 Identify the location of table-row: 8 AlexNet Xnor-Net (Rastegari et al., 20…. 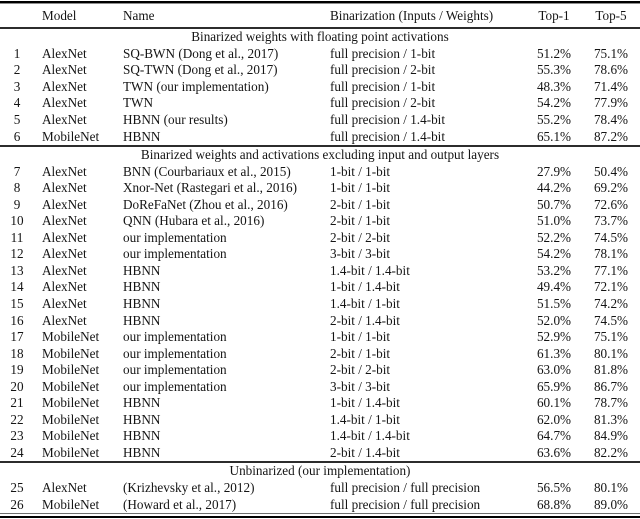
(320, 188).